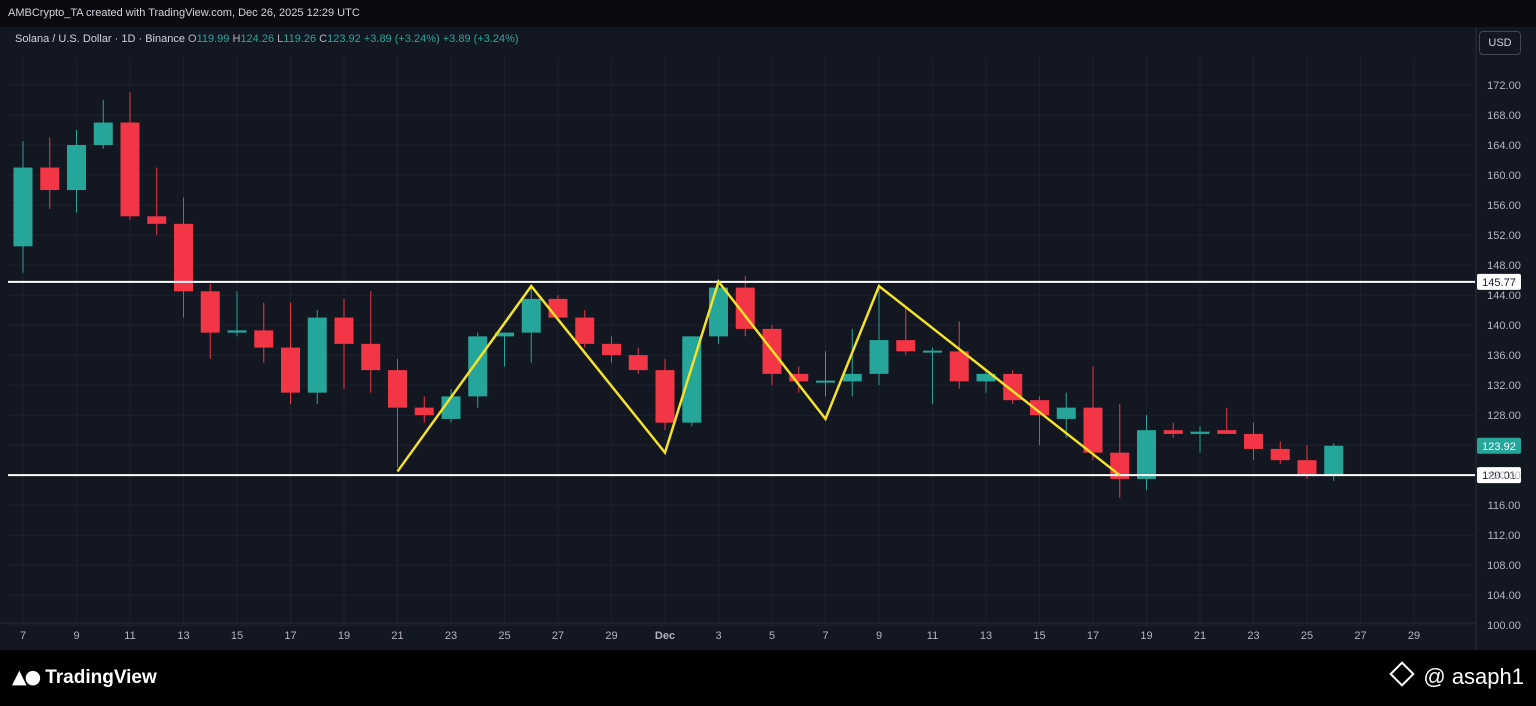  I want to click on x-tick-label: 13, so click(183, 636).